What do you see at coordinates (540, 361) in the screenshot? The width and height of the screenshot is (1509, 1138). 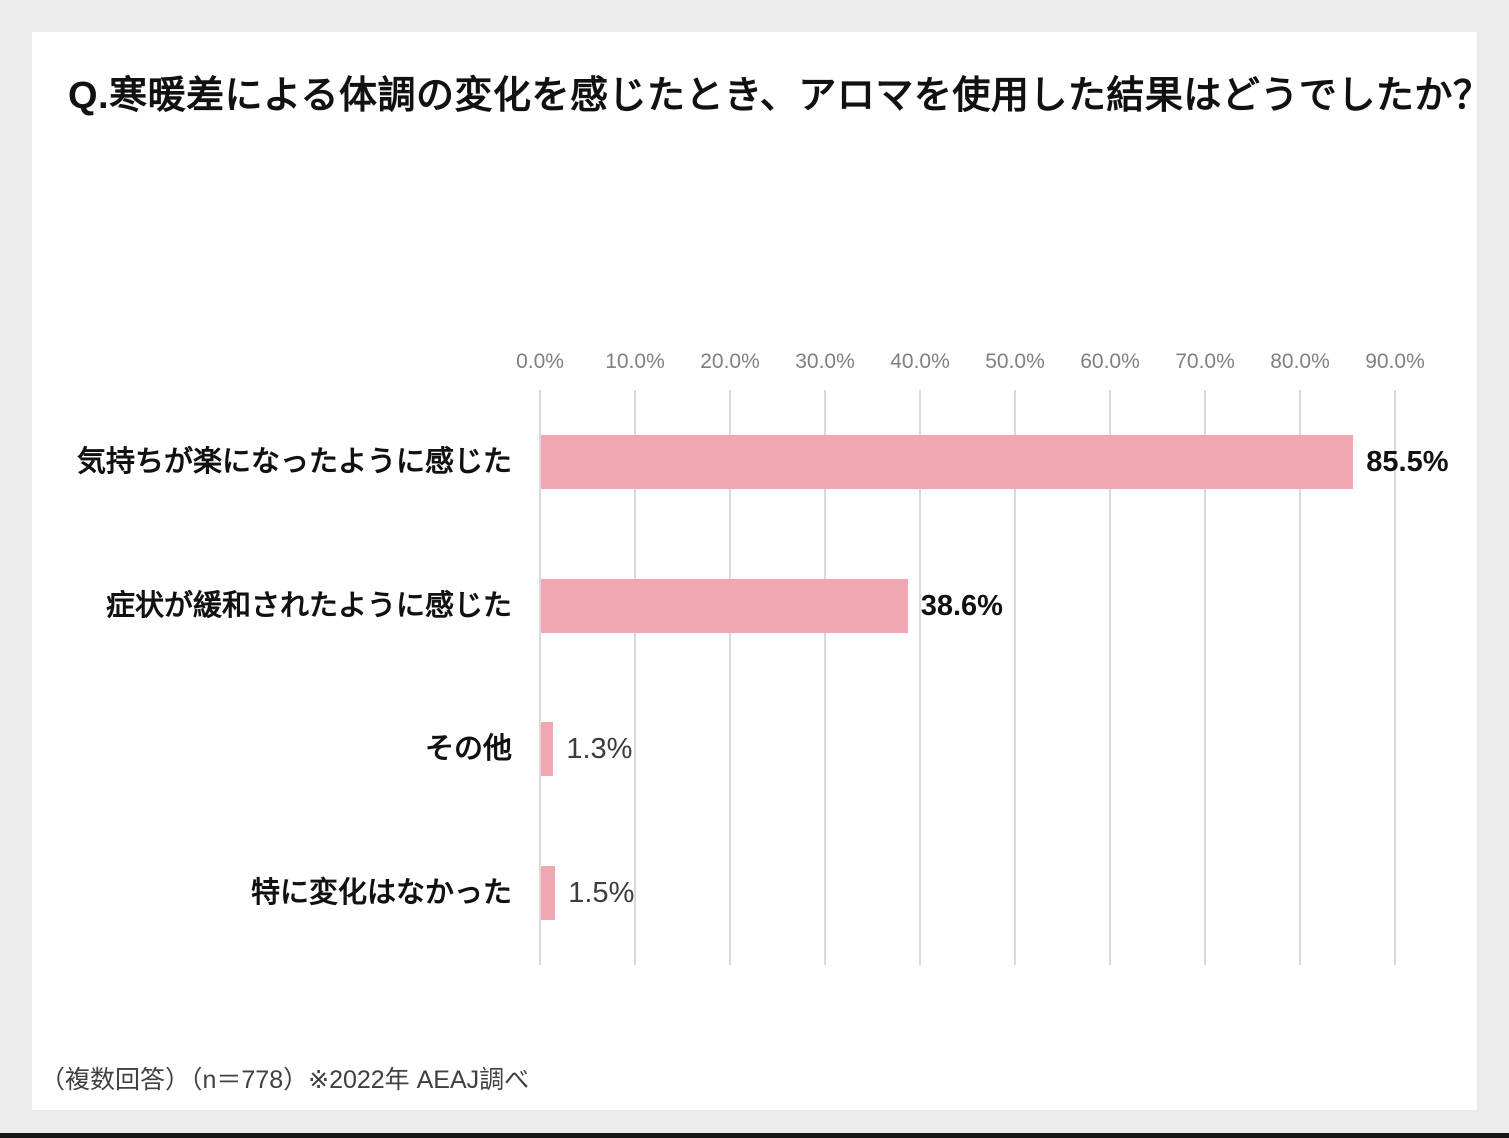 I see `x-axis-tick: 0.0%` at bounding box center [540, 361].